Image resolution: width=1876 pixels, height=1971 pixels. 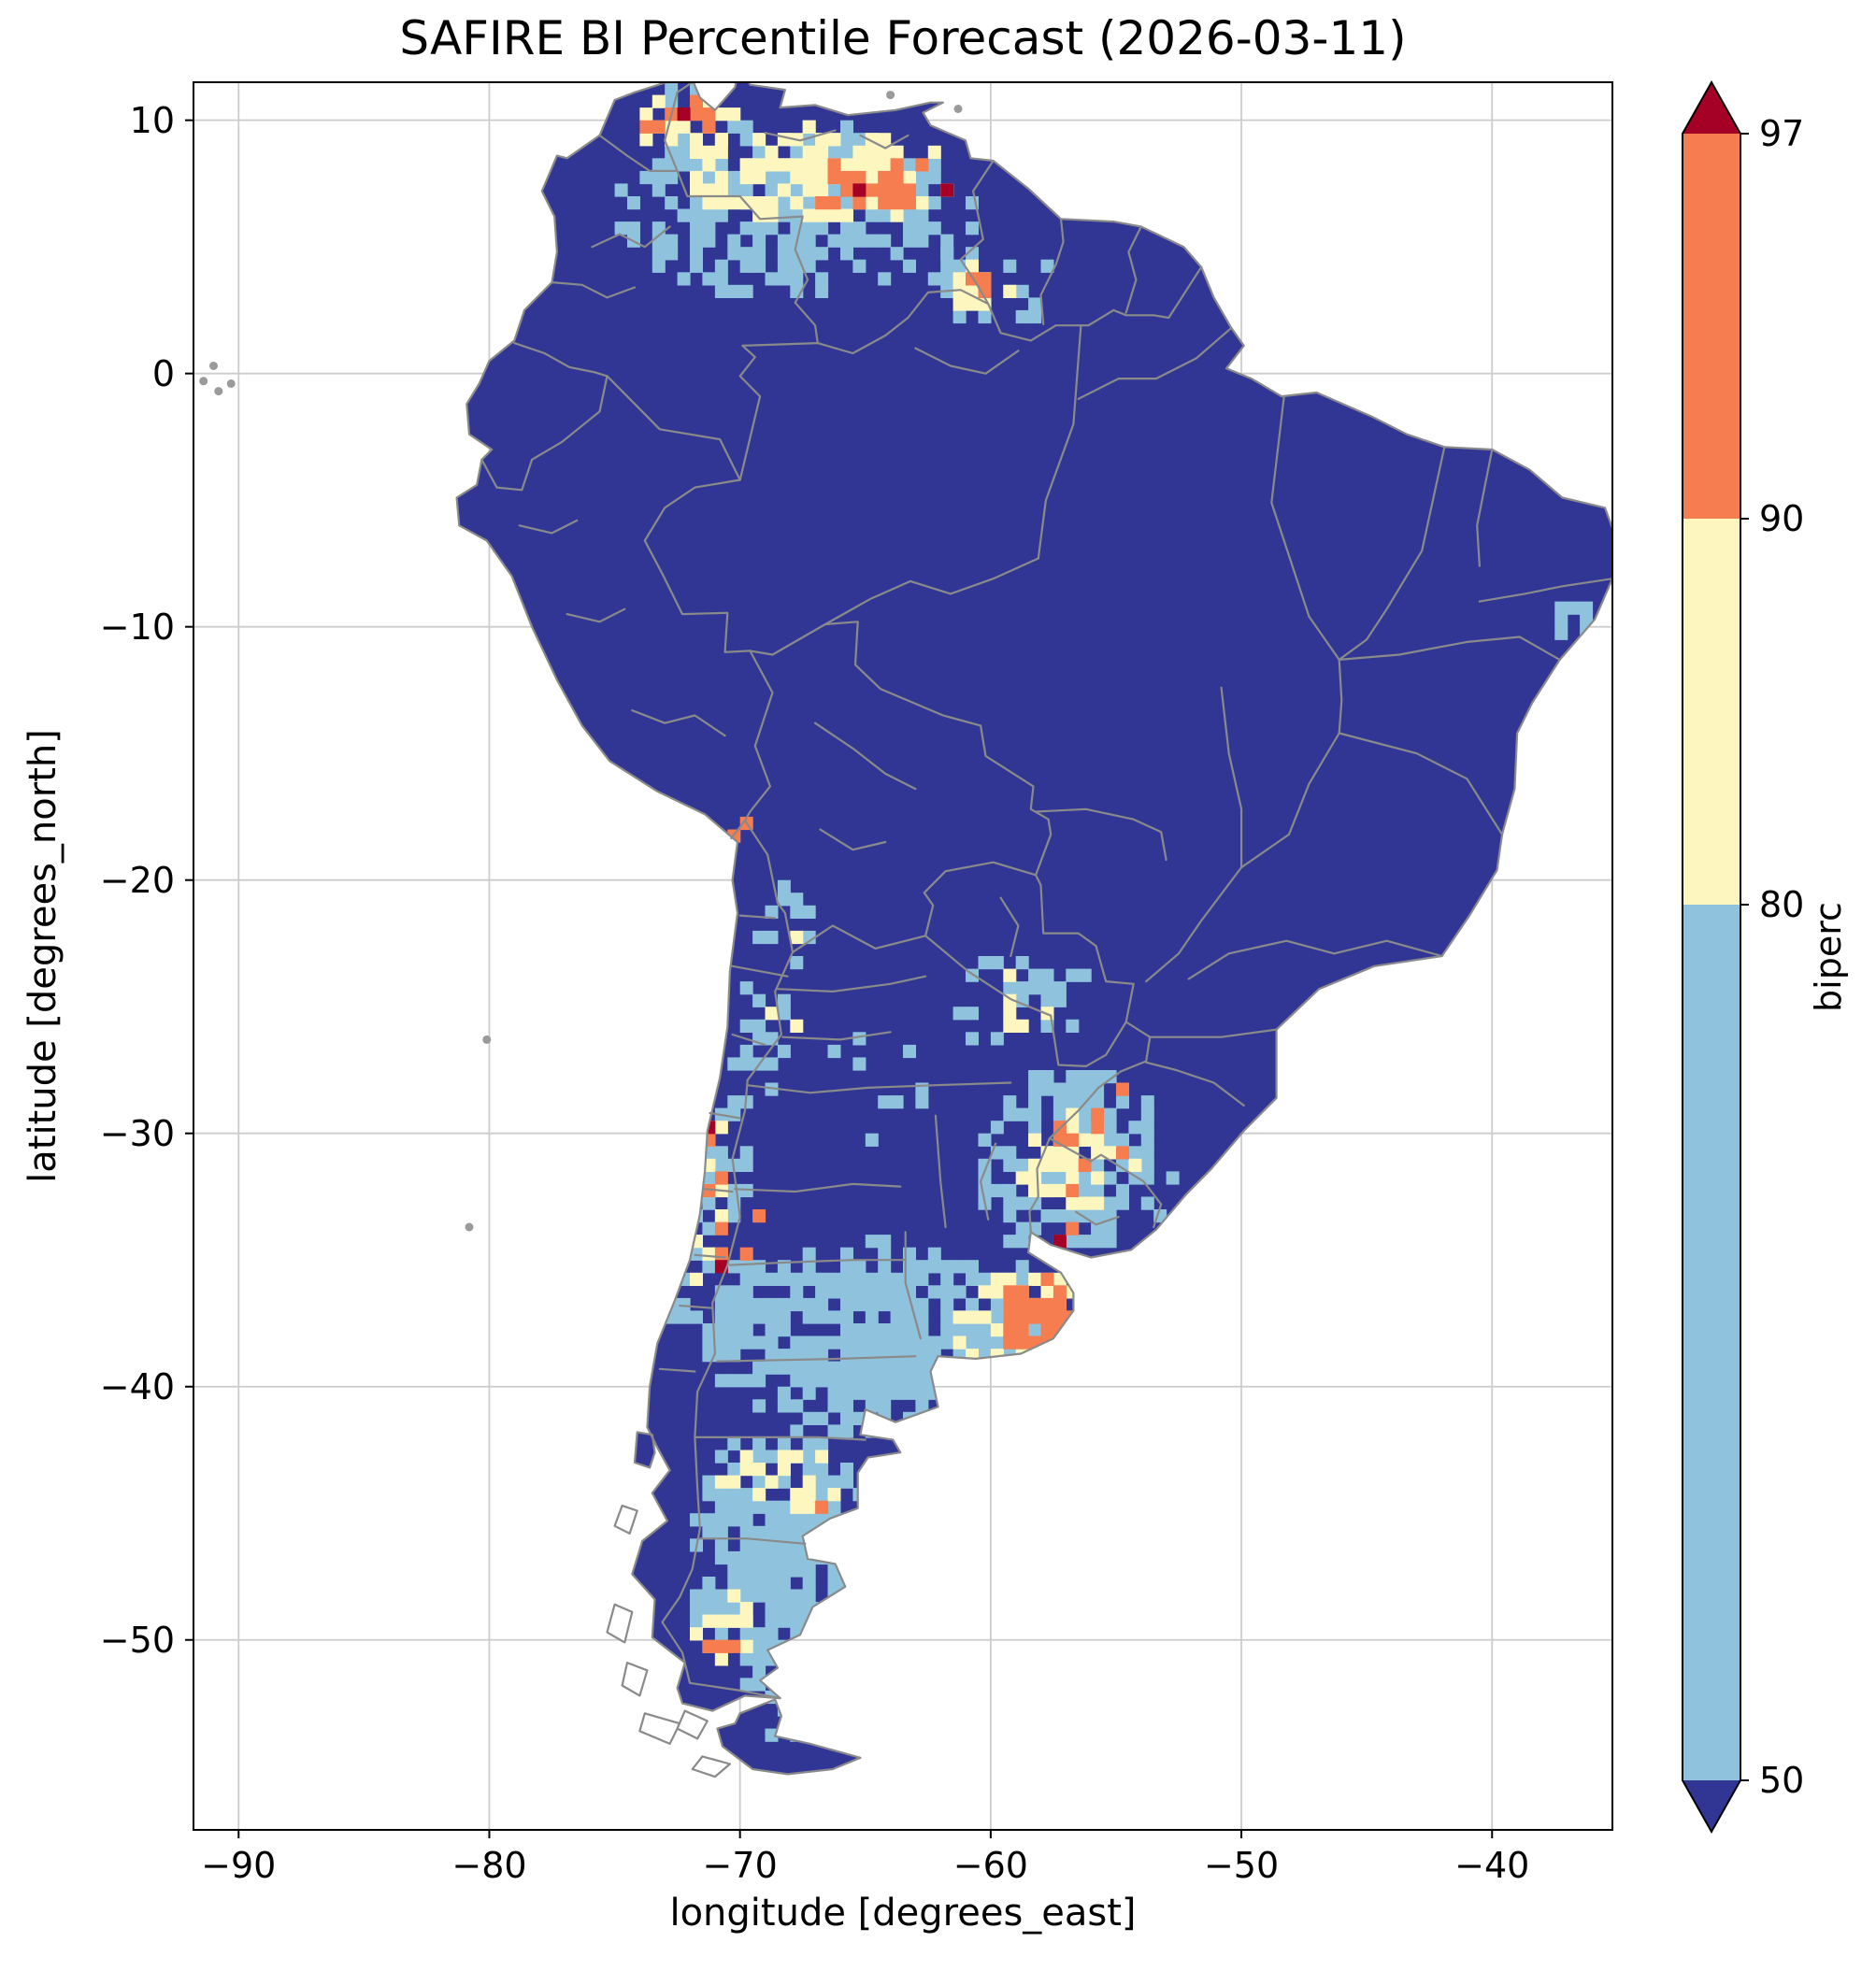 What do you see at coordinates (137, 1133) in the screenshot?
I see `y-tick-label: −30` at bounding box center [137, 1133].